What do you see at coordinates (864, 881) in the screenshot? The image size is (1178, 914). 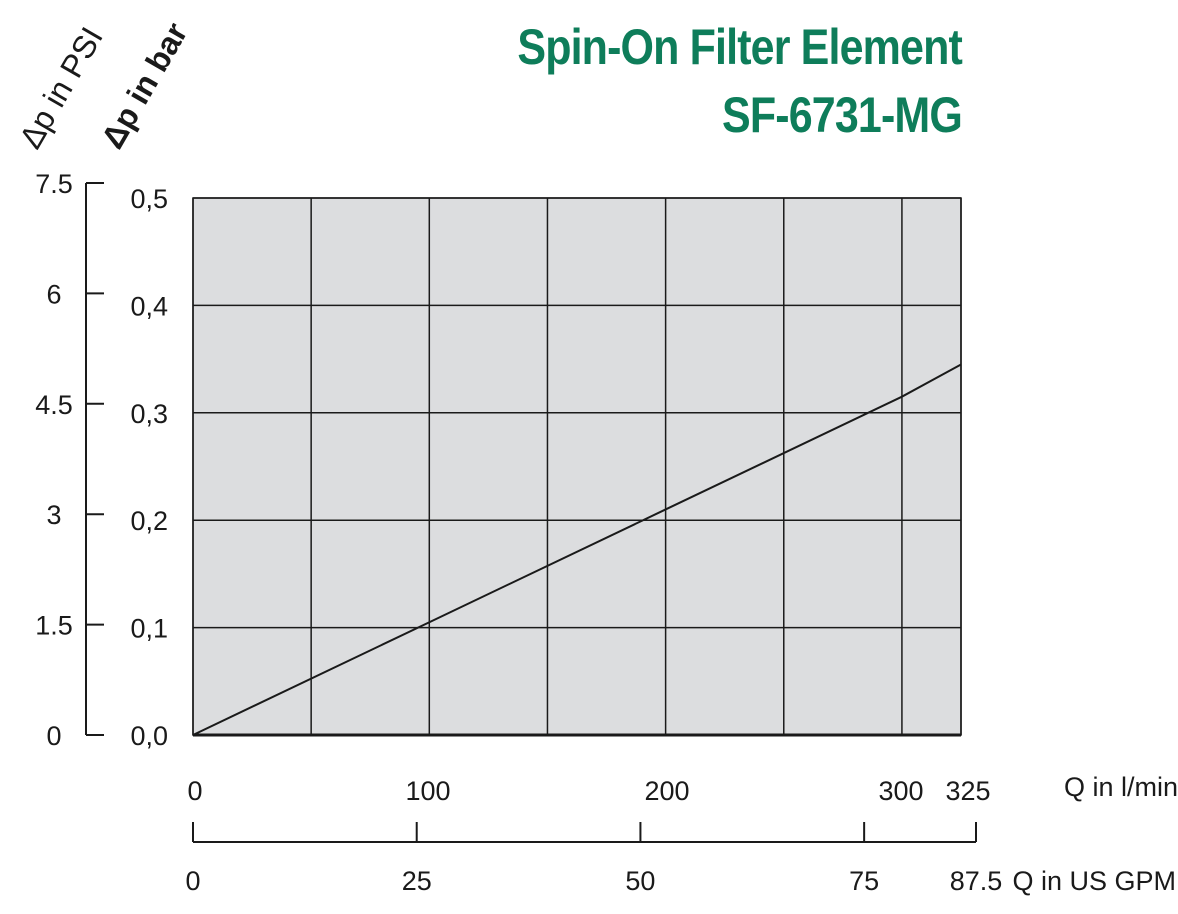 I see `x-tick-label-gpm: 75` at bounding box center [864, 881].